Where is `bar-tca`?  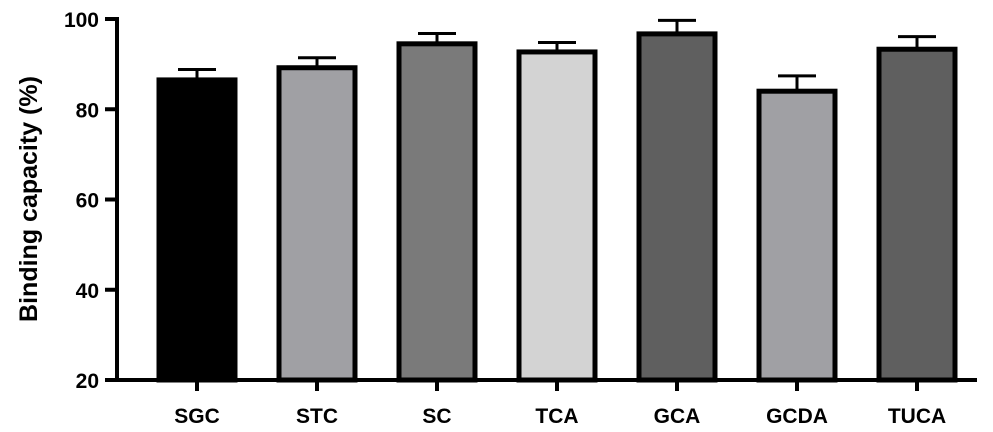 bar-tca is located at coordinates (557, 216).